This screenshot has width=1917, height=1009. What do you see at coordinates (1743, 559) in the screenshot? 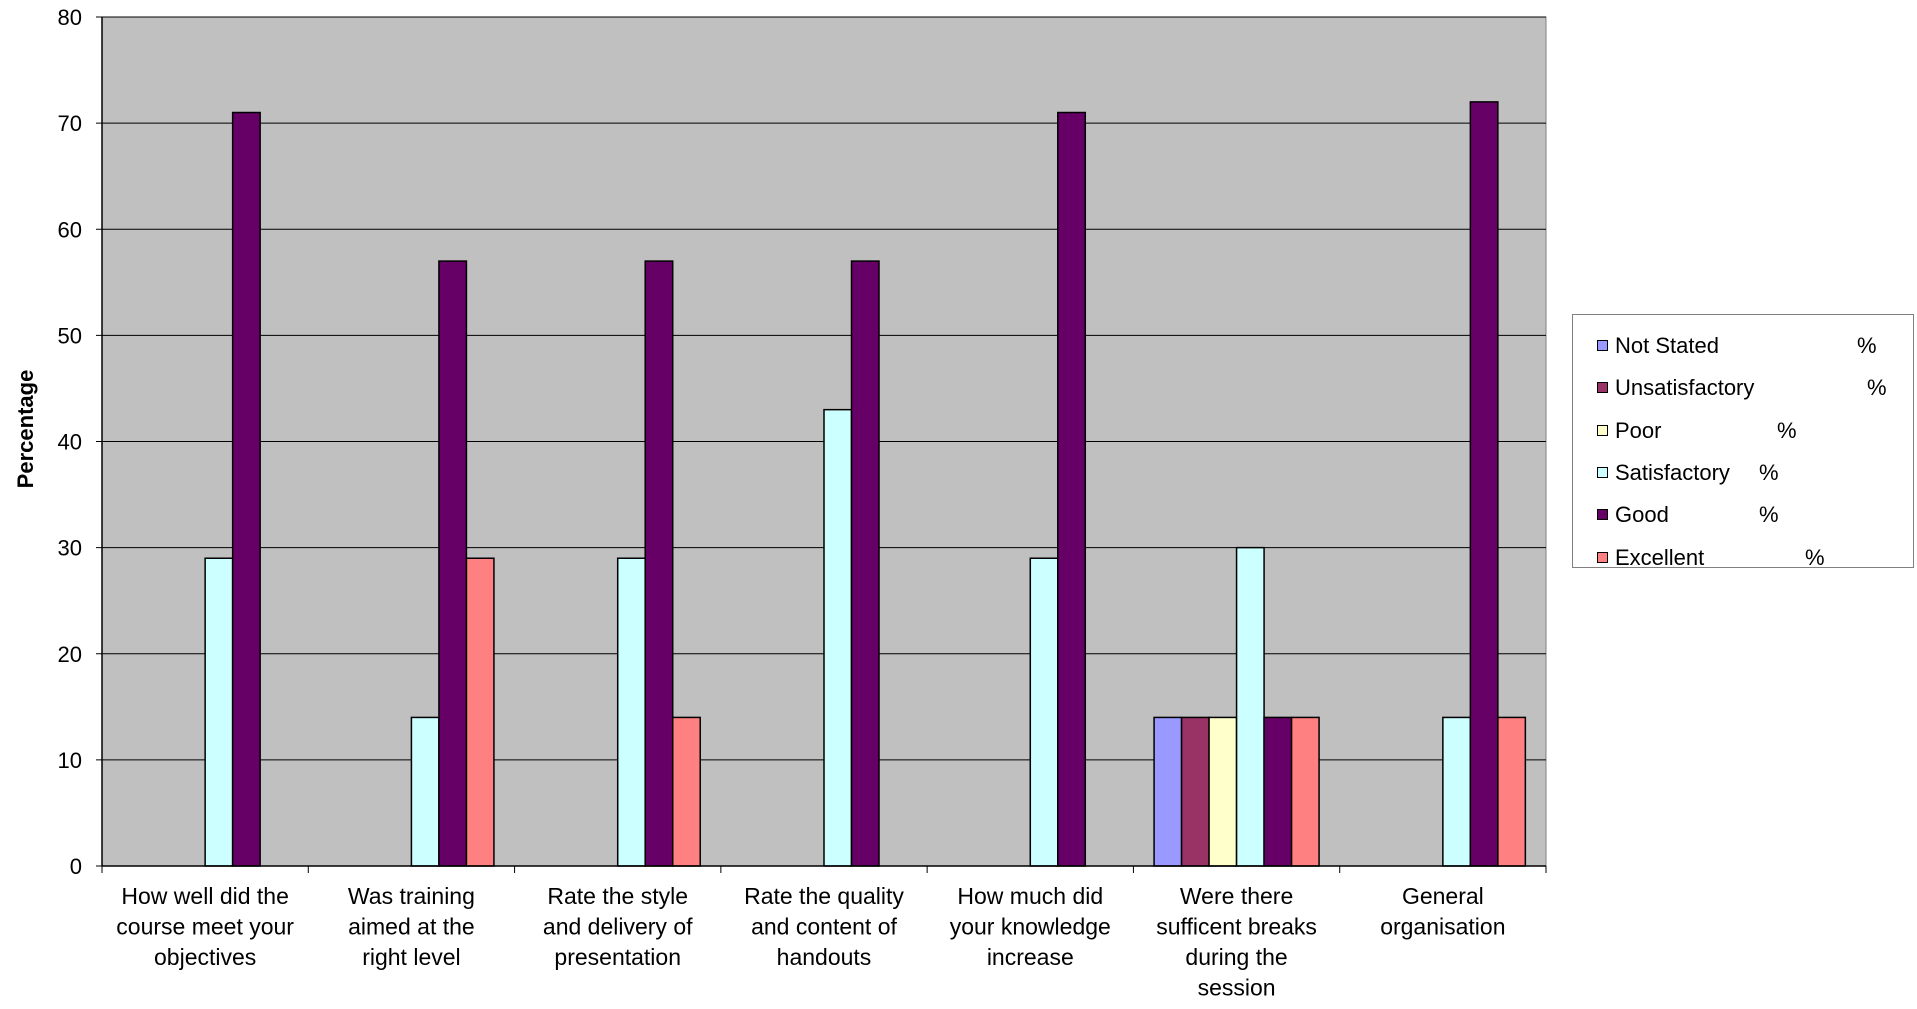
I see `legend-item: Excellent%` at bounding box center [1743, 559].